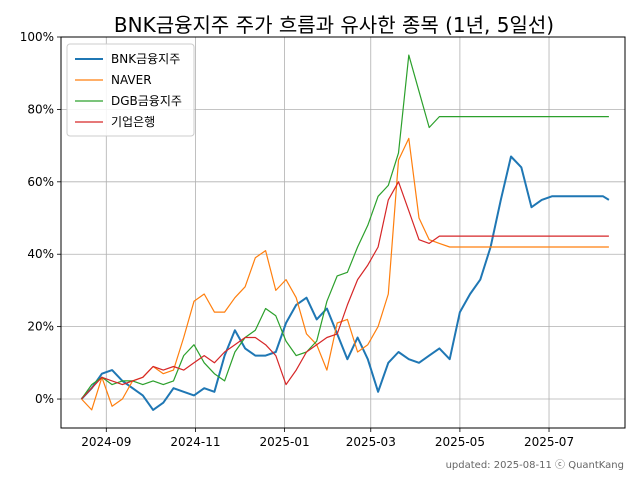 This screenshot has height=480, width=640. Describe the element at coordinates (535, 465) in the screenshot. I see `footer-text: updated: 2025-08-11 ⓒ QuantKang` at that location.